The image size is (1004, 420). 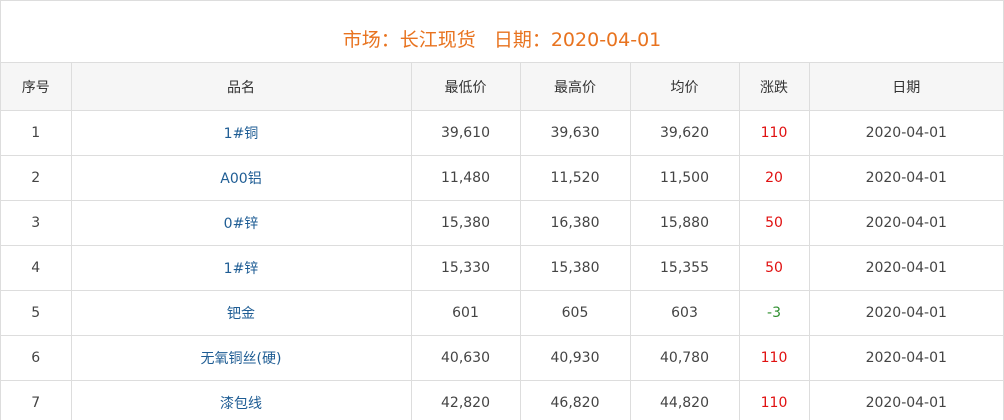 I want to click on avg-price-cell: 44,820, so click(x=684, y=400).